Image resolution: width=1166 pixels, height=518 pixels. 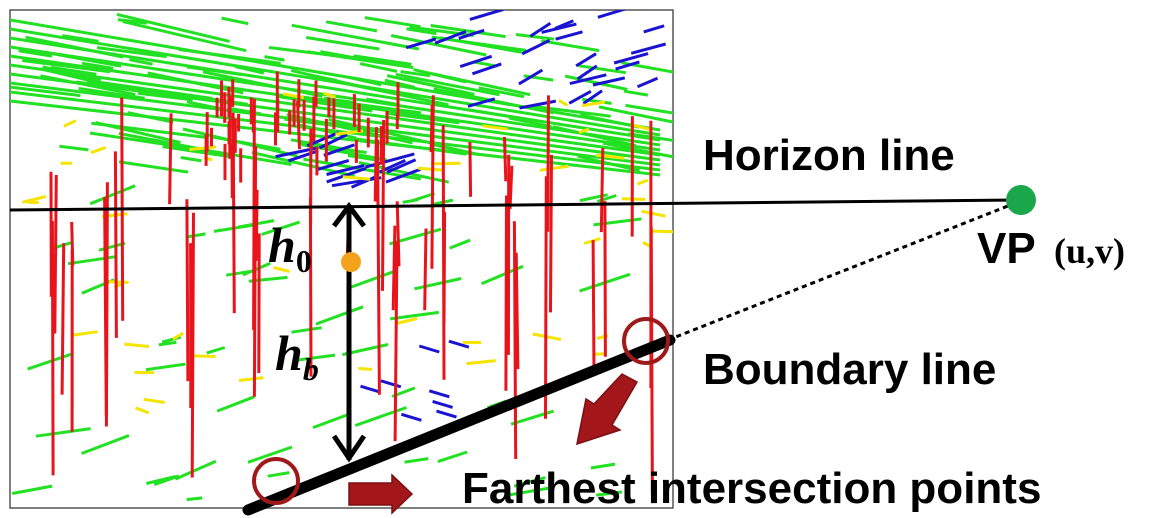 I want to click on horizon-line-label: Horizon line, so click(x=829, y=155).